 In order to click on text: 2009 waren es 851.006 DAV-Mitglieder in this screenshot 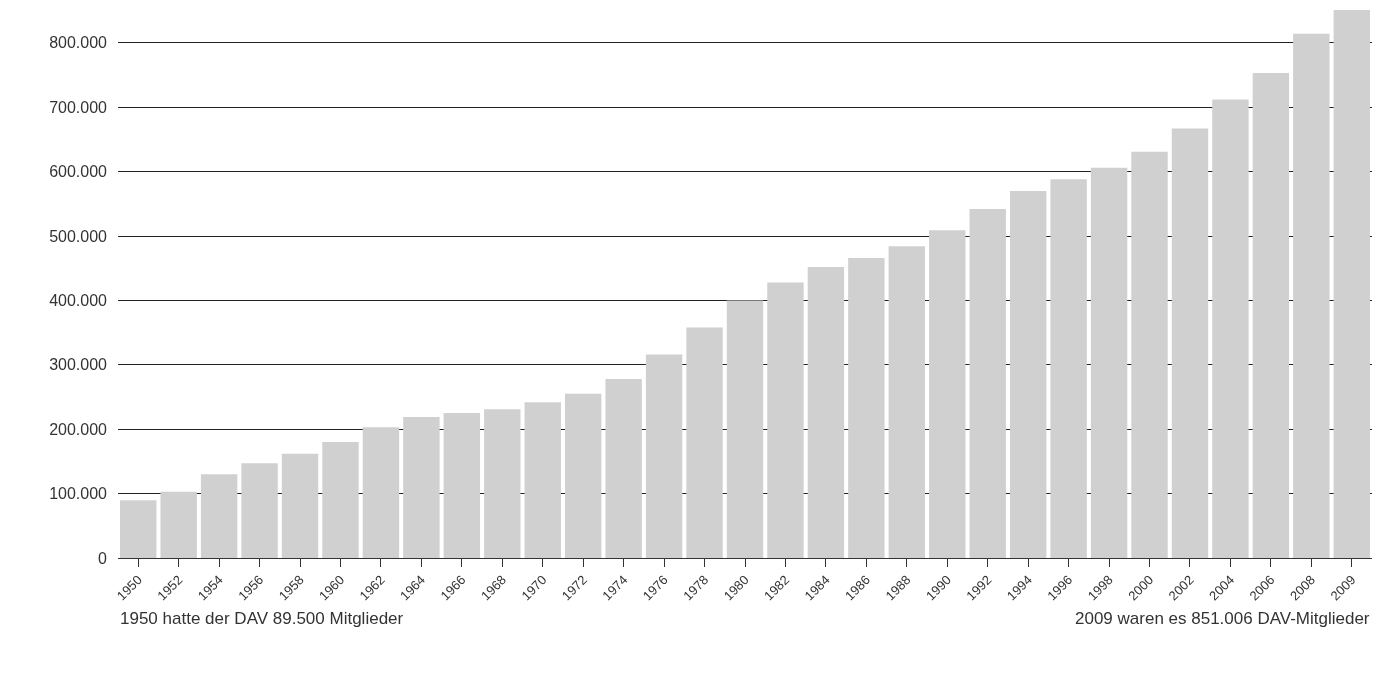, I will do `click(1222, 618)`.